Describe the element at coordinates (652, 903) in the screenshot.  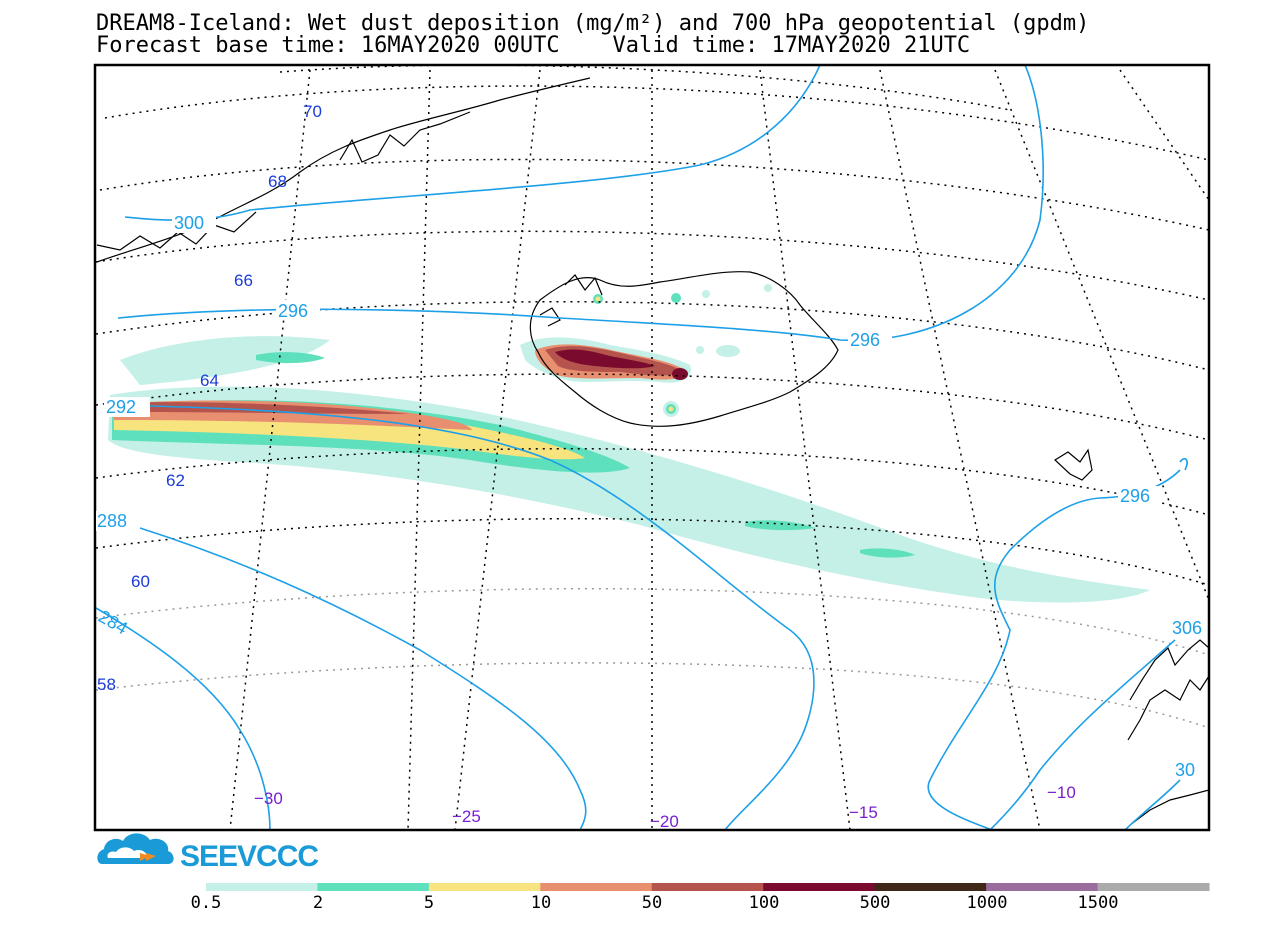
I see `colorbar-label-4: 50` at that location.